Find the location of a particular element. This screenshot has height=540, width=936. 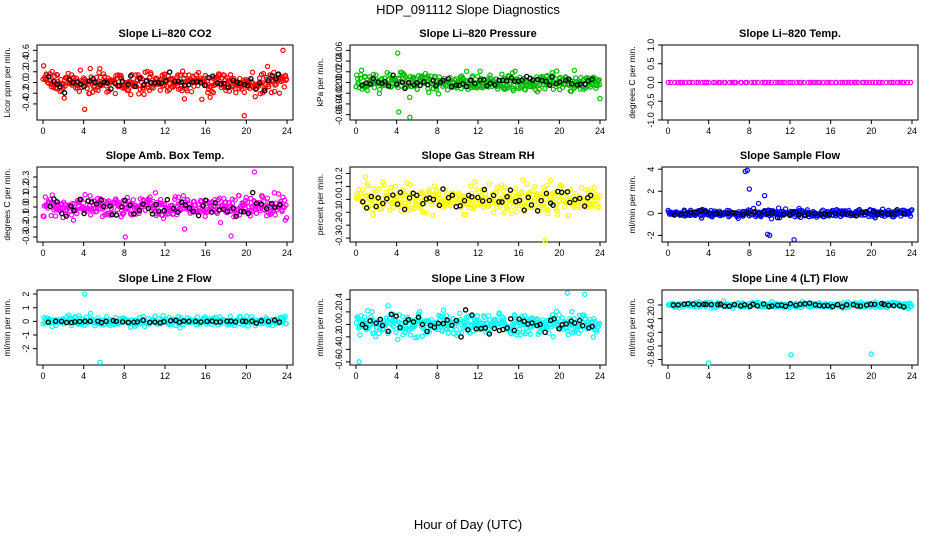

y-tick-label: -0.8 is located at coordinates (651, 360).